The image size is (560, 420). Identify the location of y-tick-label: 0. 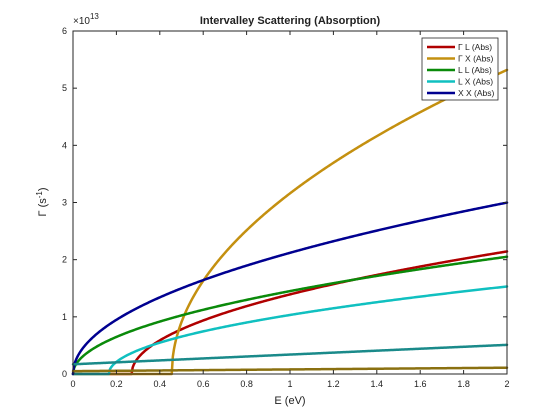
(64, 374).